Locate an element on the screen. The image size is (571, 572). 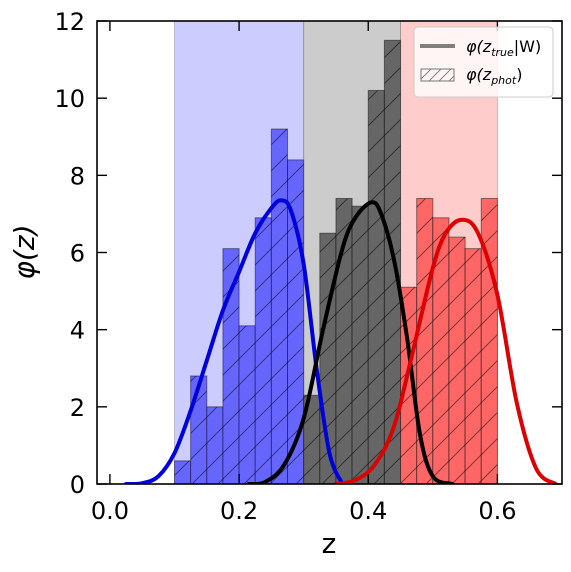
hist-0-bar-0-hatch is located at coordinates (183, 472).